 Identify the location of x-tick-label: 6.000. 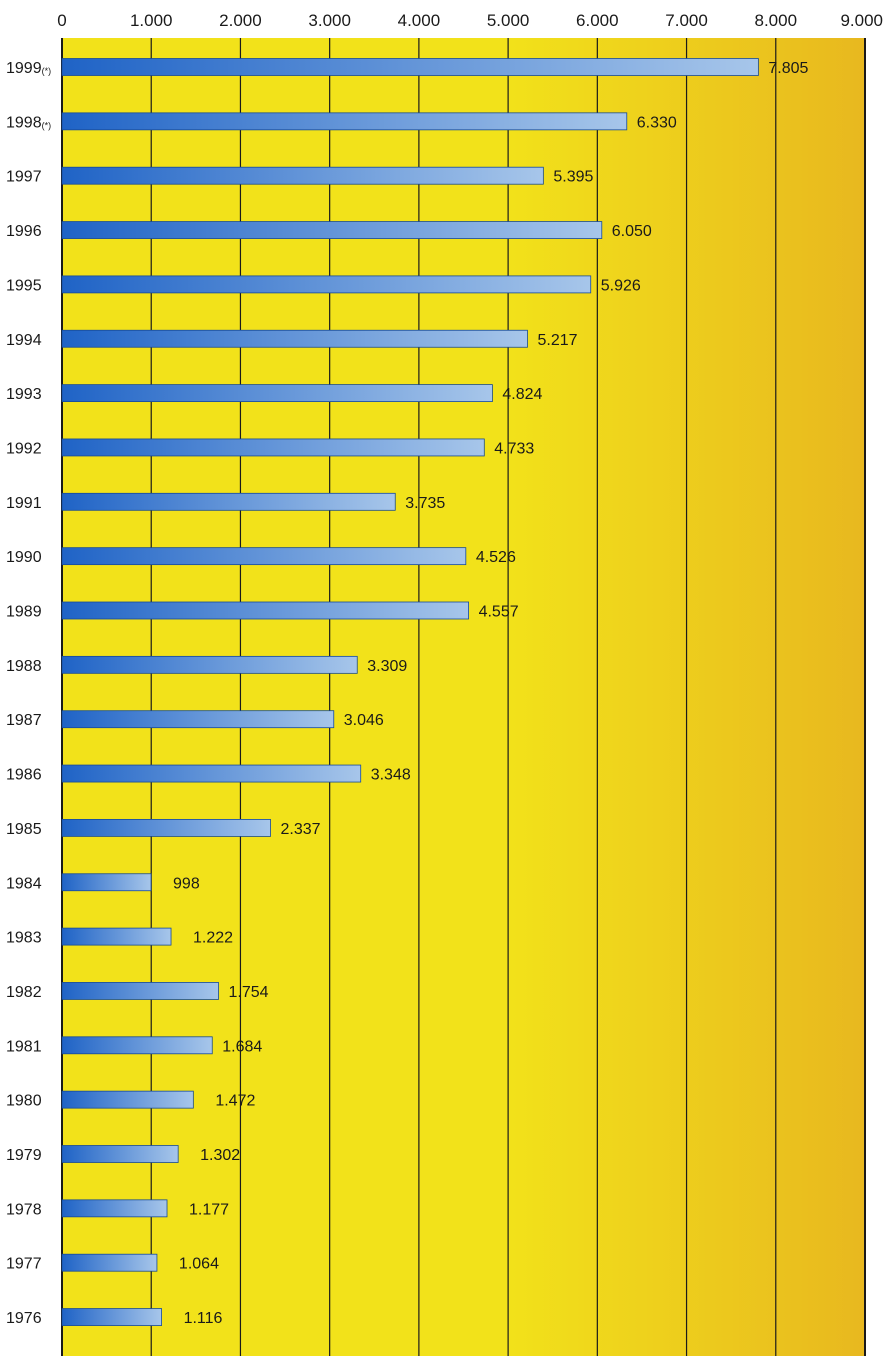
(597, 20).